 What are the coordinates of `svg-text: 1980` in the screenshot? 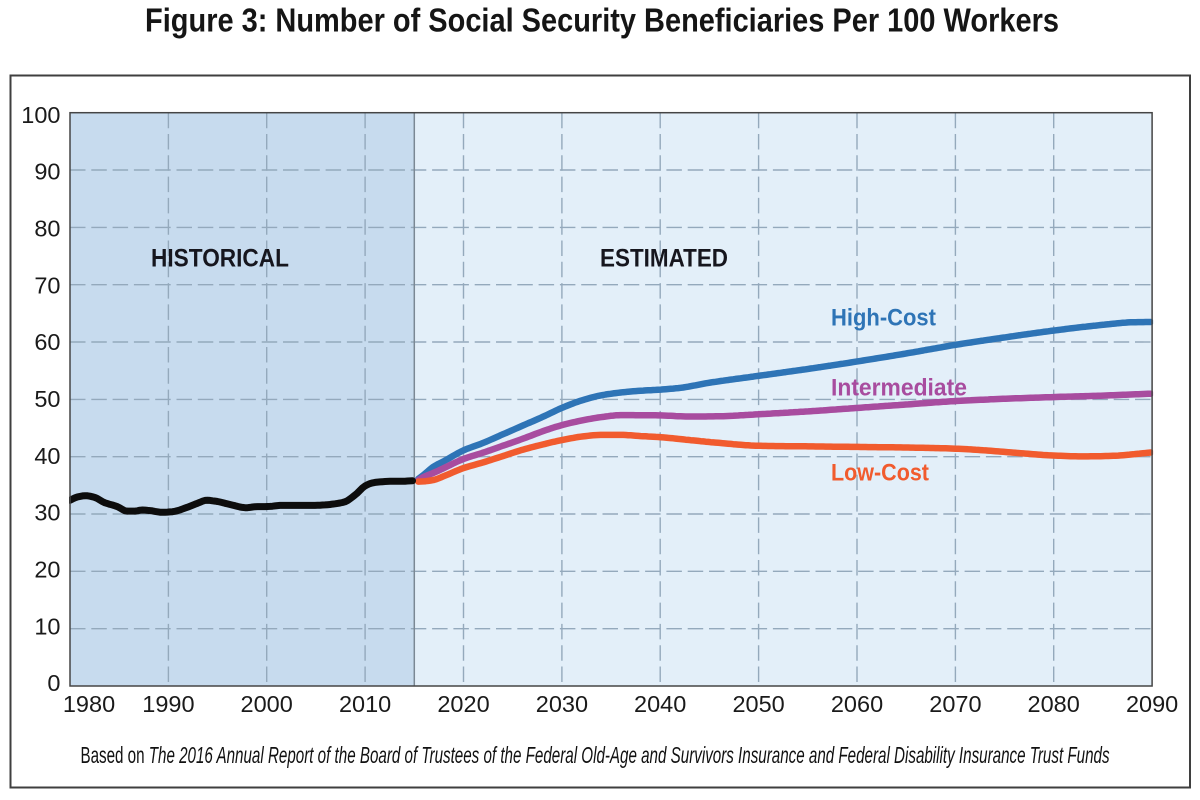 It's located at (89, 704).